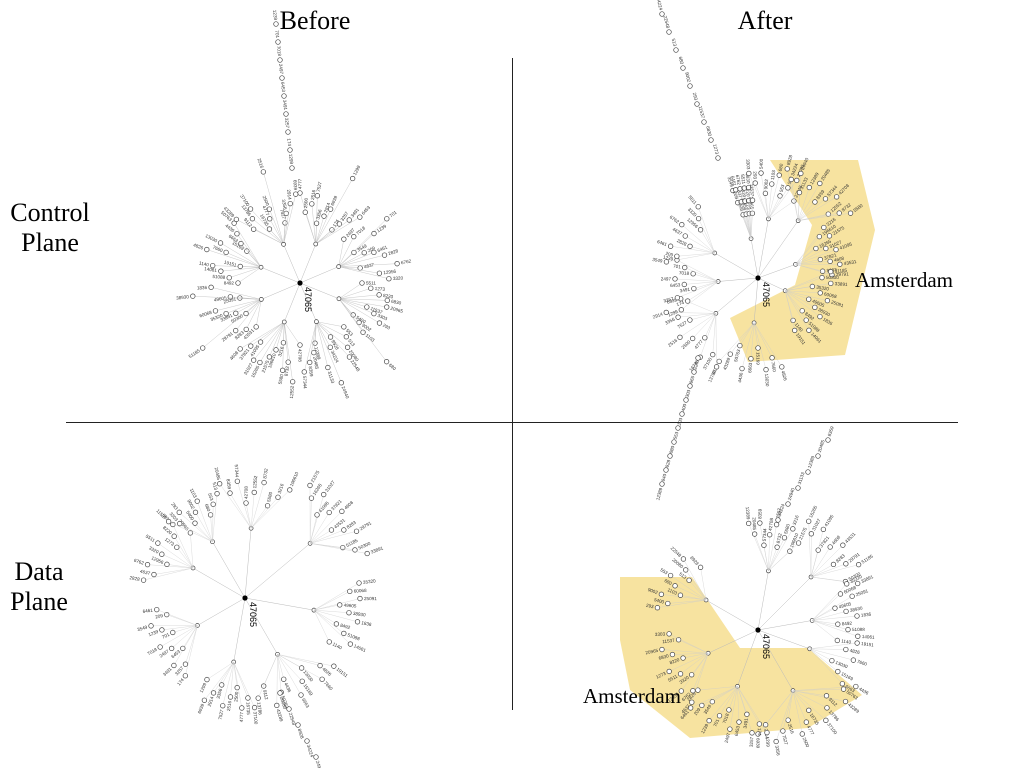  I want to click on control-before-leaf-label: 2914, so click(327, 208).